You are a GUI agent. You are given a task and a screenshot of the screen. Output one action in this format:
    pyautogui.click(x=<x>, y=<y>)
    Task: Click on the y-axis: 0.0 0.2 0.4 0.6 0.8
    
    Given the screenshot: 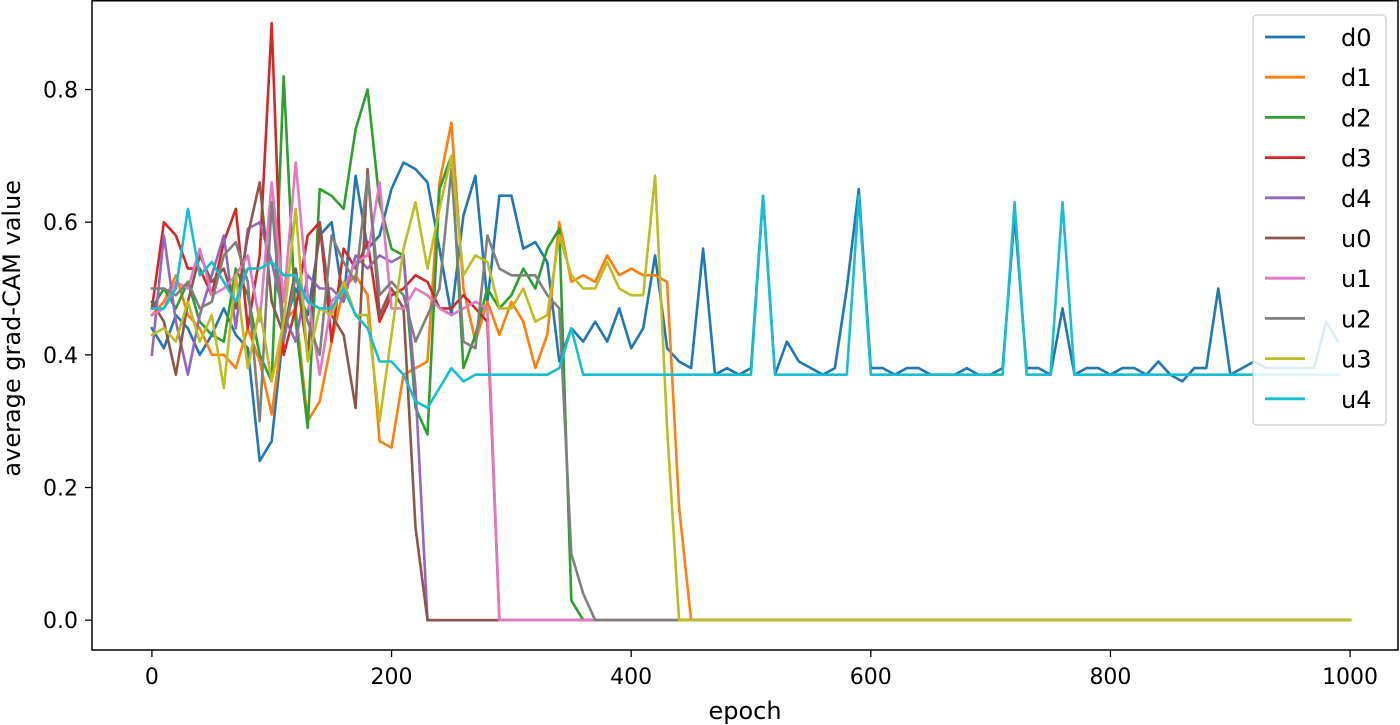 What is the action you would take?
    pyautogui.click(x=67, y=356)
    